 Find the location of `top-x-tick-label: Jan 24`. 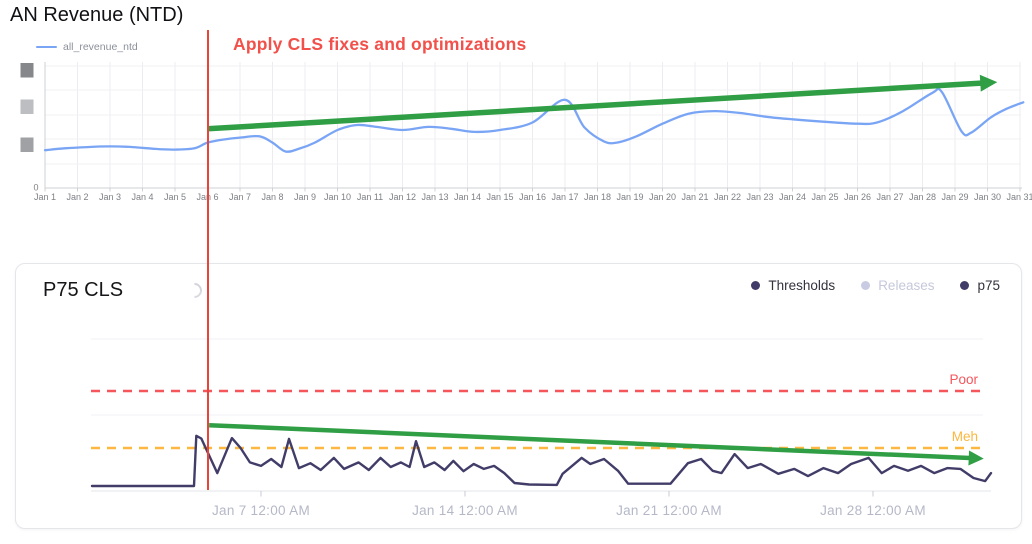

top-x-tick-label: Jan 24 is located at coordinates (792, 197).